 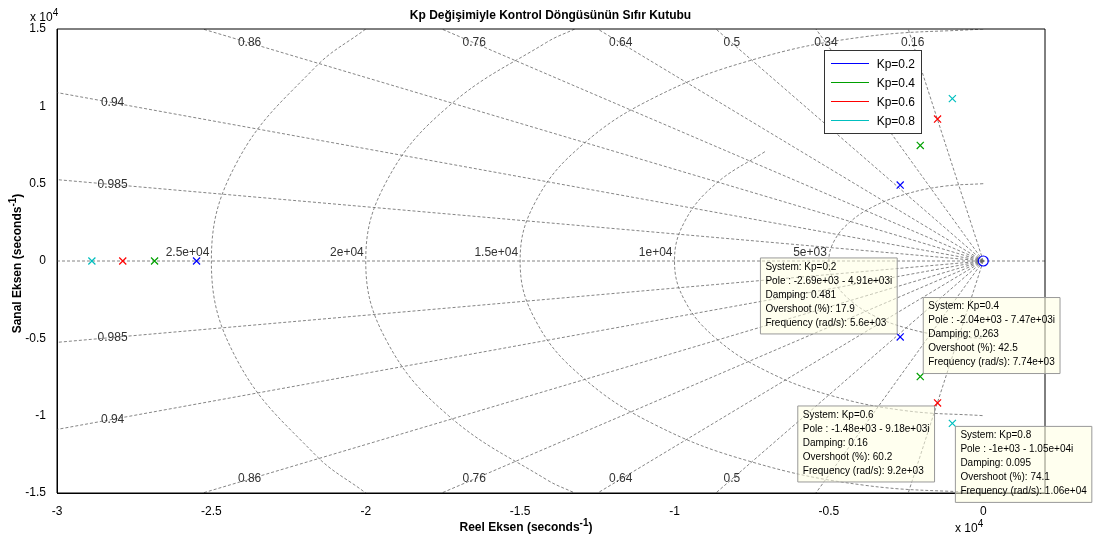 I want to click on y-tick-label: 1, so click(x=43, y=105).